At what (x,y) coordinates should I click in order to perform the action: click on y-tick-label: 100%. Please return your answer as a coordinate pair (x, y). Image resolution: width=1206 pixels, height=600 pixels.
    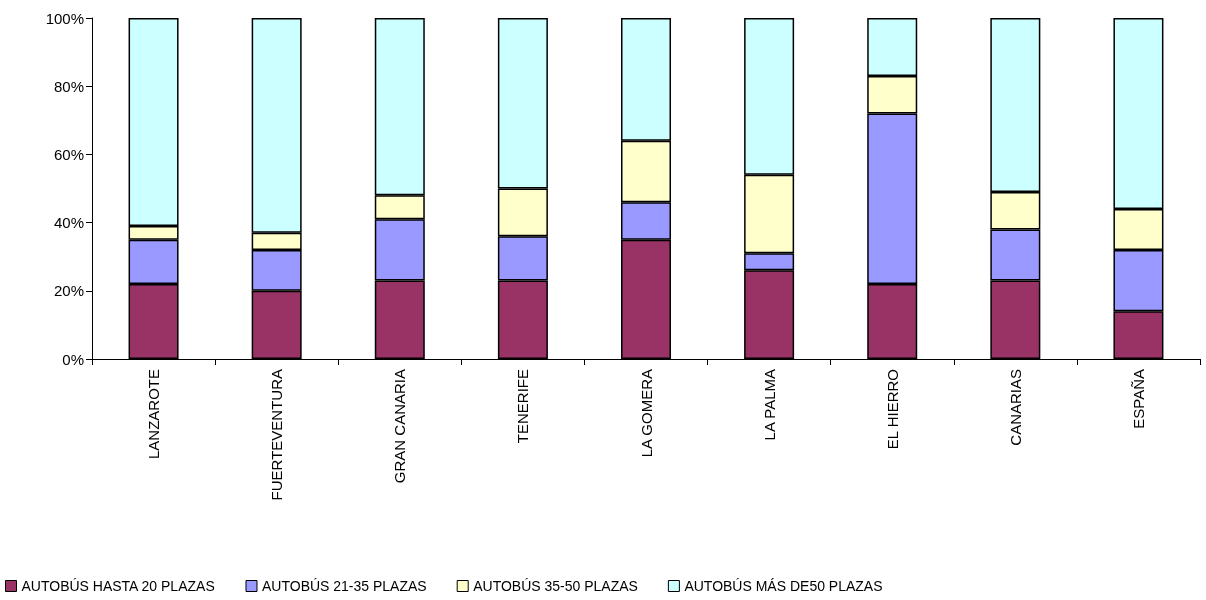
    Looking at the image, I should click on (64, 18).